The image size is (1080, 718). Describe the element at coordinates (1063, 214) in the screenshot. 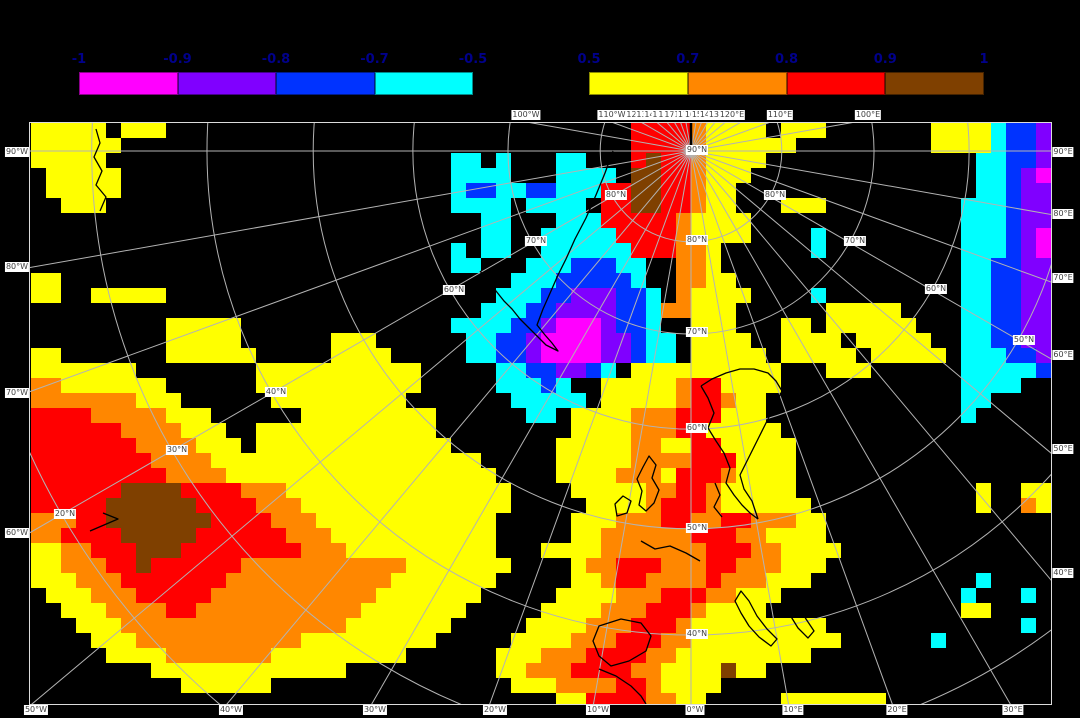

I see `graticule-label: 80°E` at that location.